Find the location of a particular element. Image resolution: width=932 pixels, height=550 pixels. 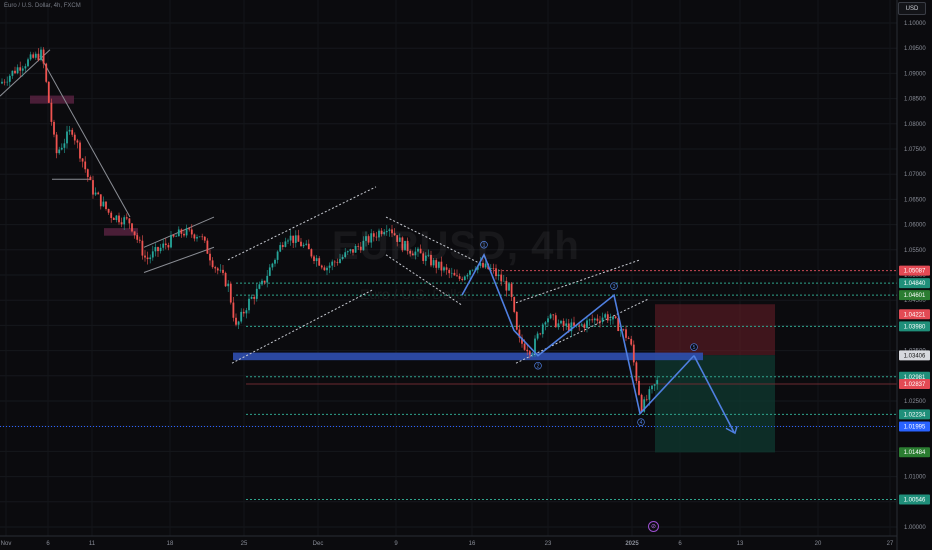

elliott-wave-path is located at coordinates (578, 334).